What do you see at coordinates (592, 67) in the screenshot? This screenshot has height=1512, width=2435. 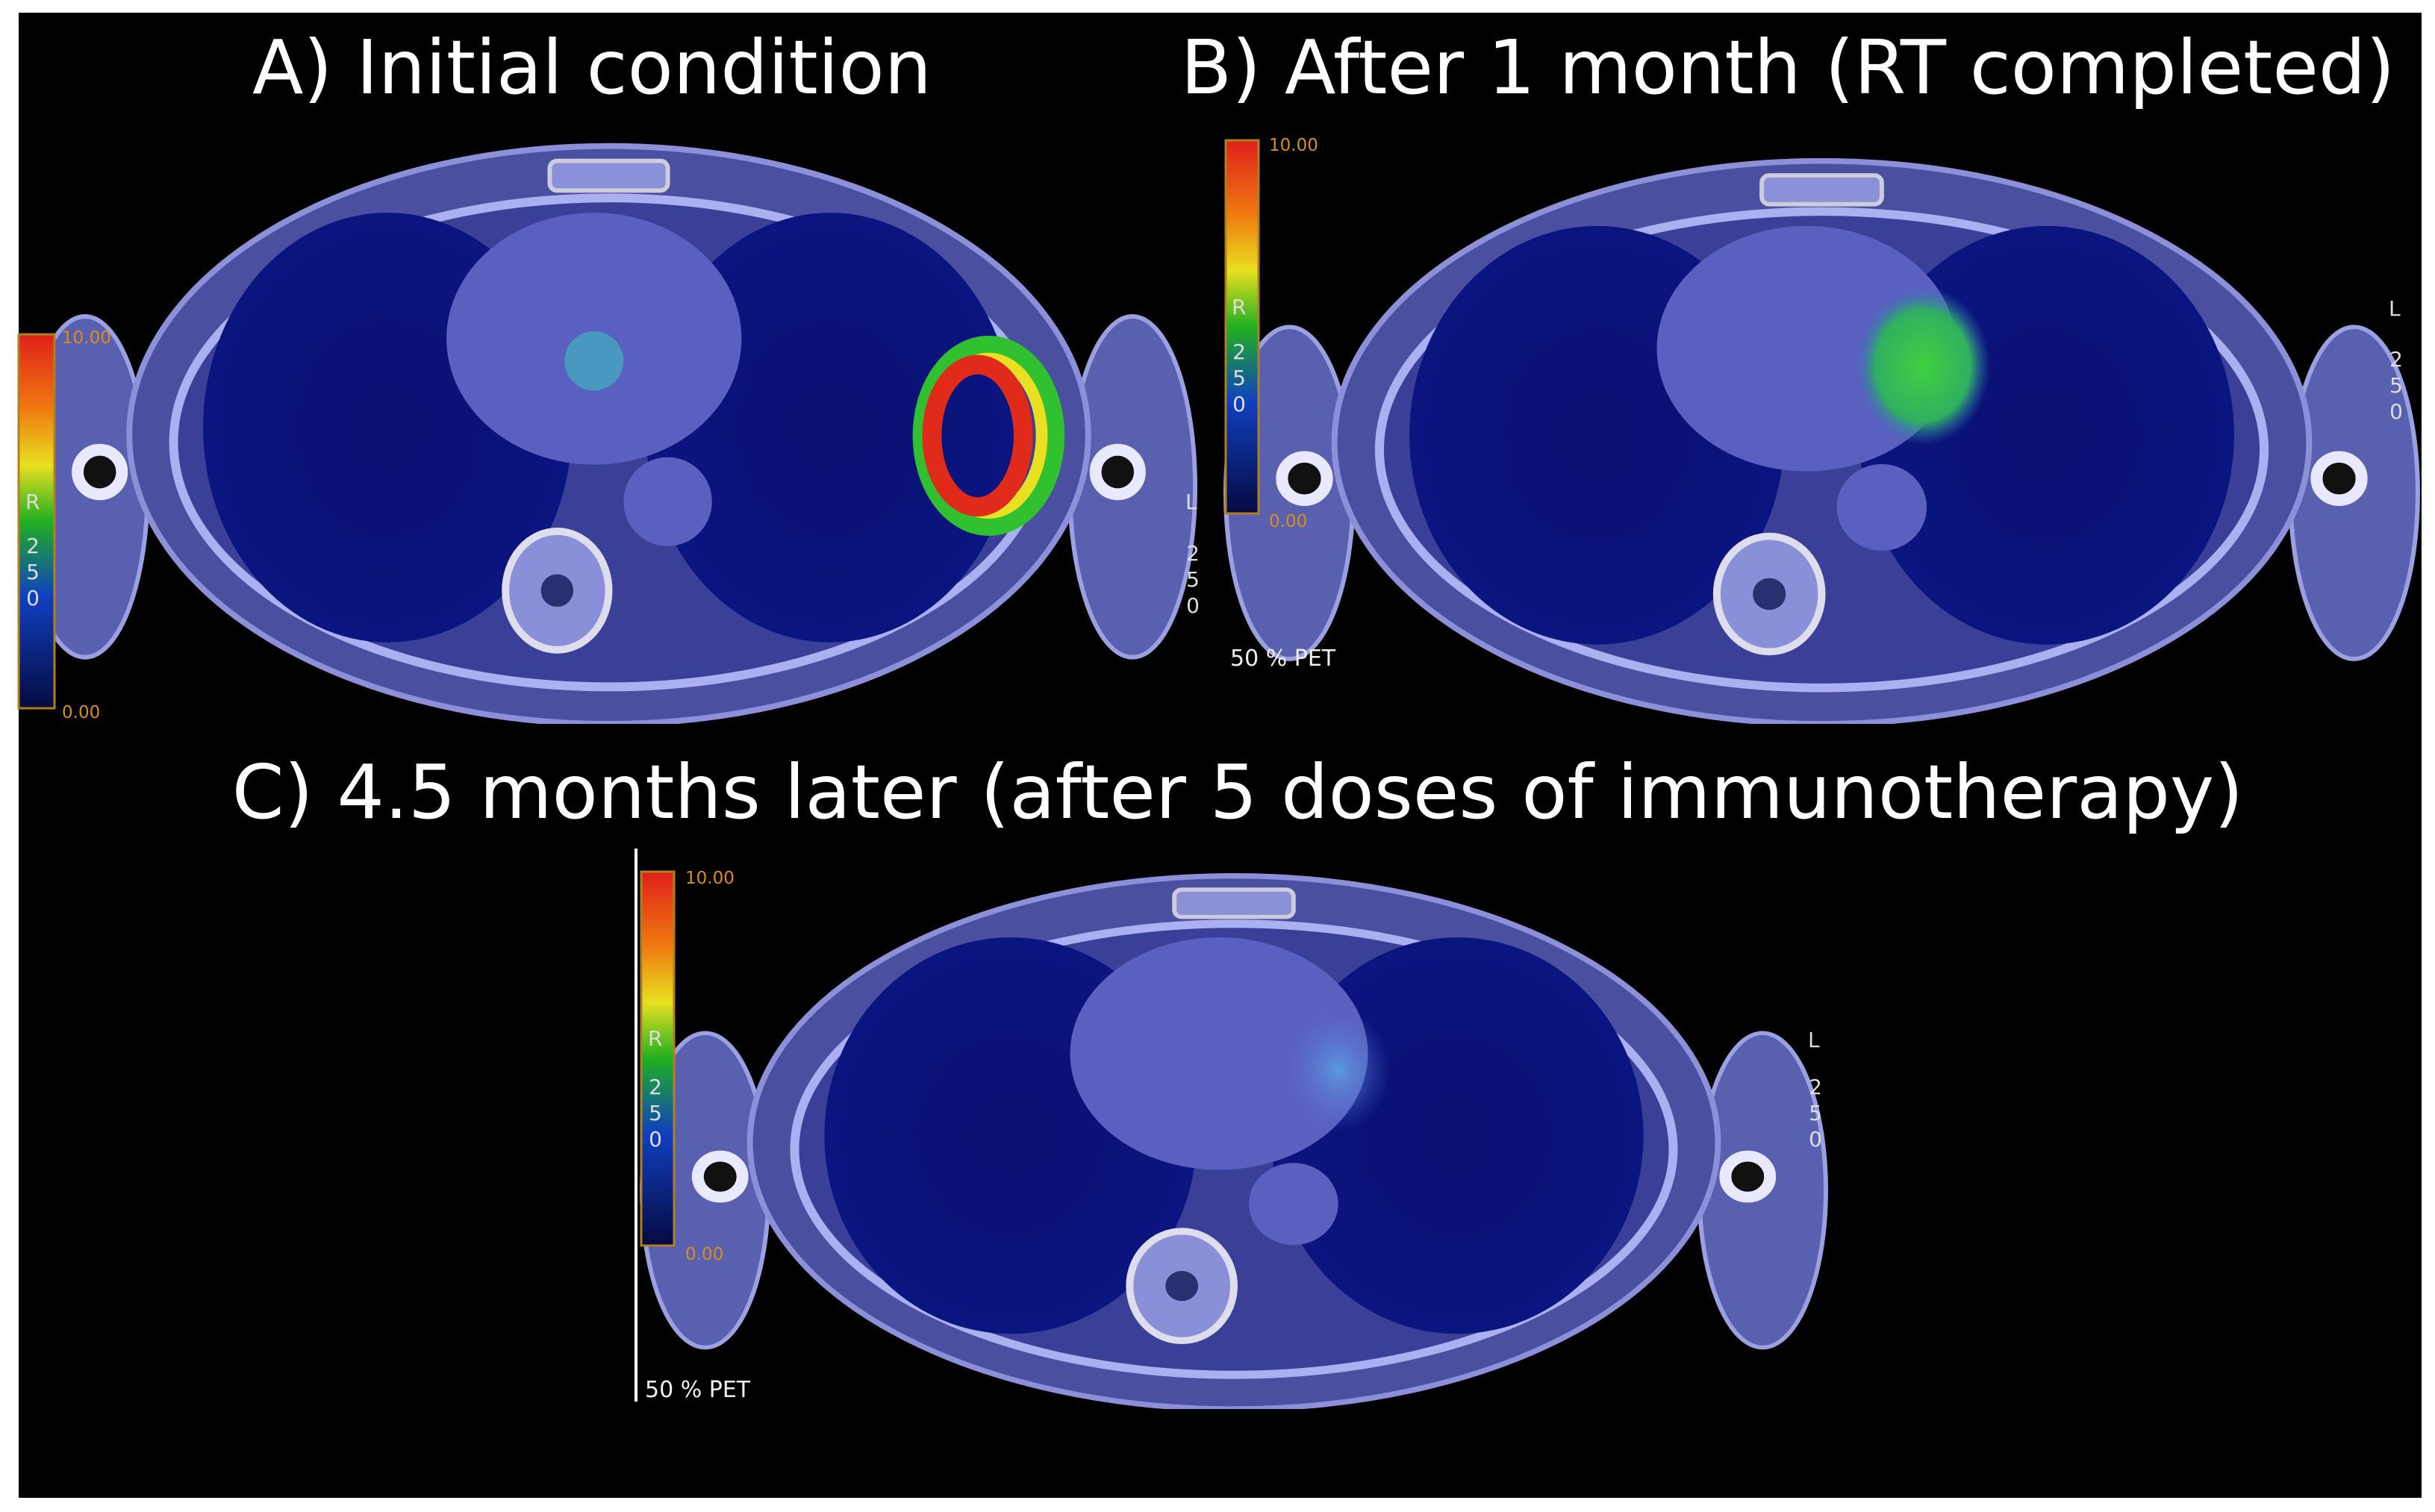 I see `panel-title: A) Initial condition` at bounding box center [592, 67].